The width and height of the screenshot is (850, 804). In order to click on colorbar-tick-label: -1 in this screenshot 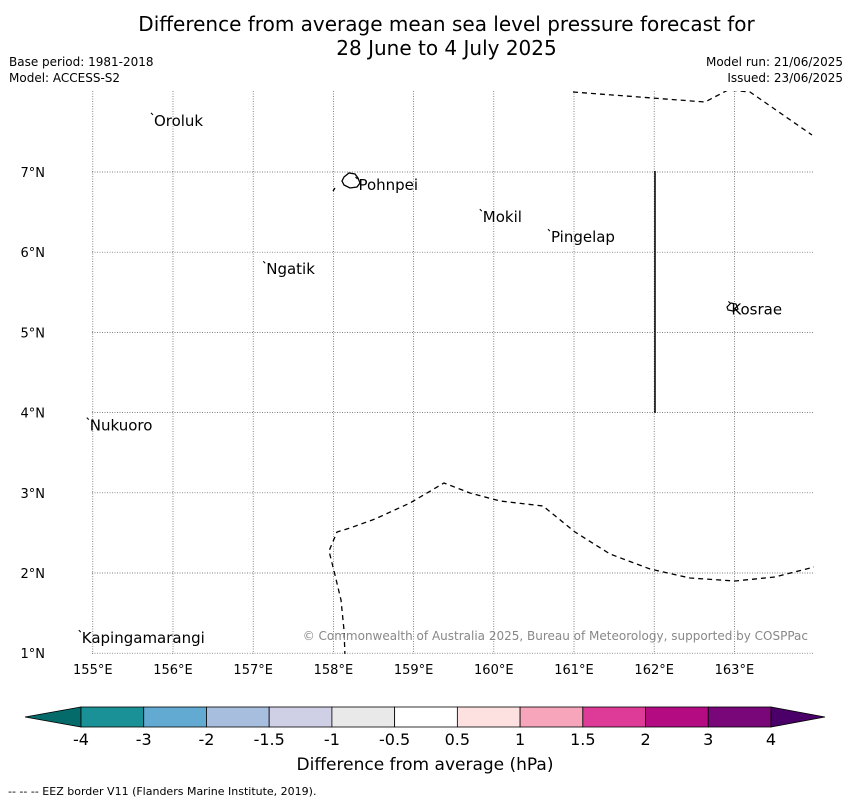, I will do `click(332, 739)`.